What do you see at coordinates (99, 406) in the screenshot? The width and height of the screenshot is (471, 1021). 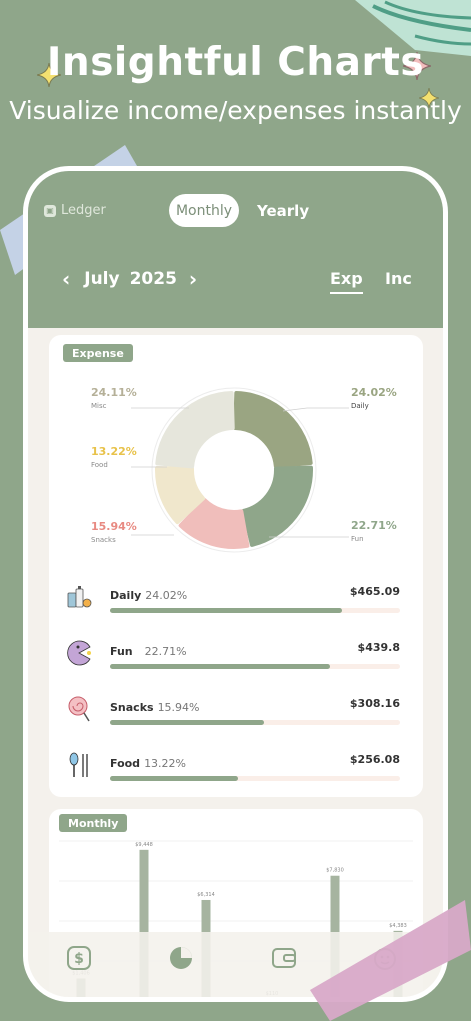 I see `donut-label-misc-name: Misc` at bounding box center [99, 406].